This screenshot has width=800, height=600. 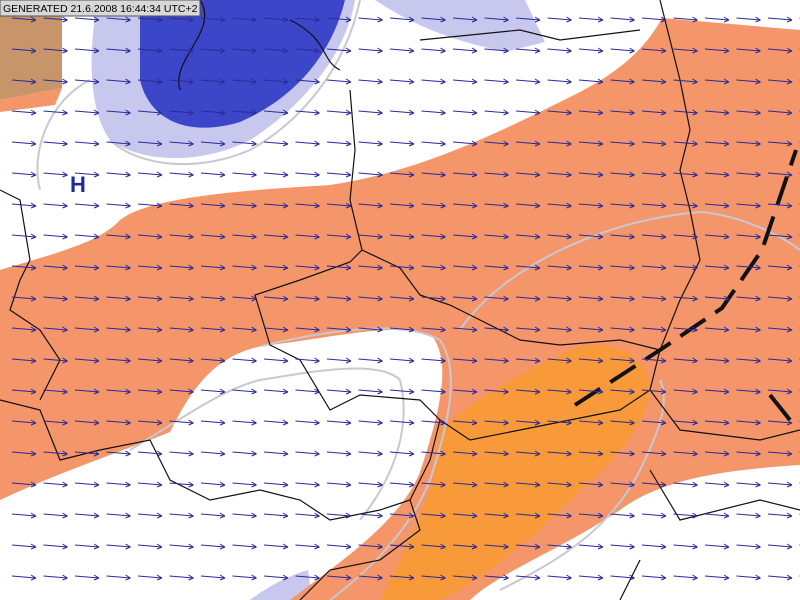 What do you see at coordinates (31, 50) in the screenshot?
I see `brown-region` at bounding box center [31, 50].